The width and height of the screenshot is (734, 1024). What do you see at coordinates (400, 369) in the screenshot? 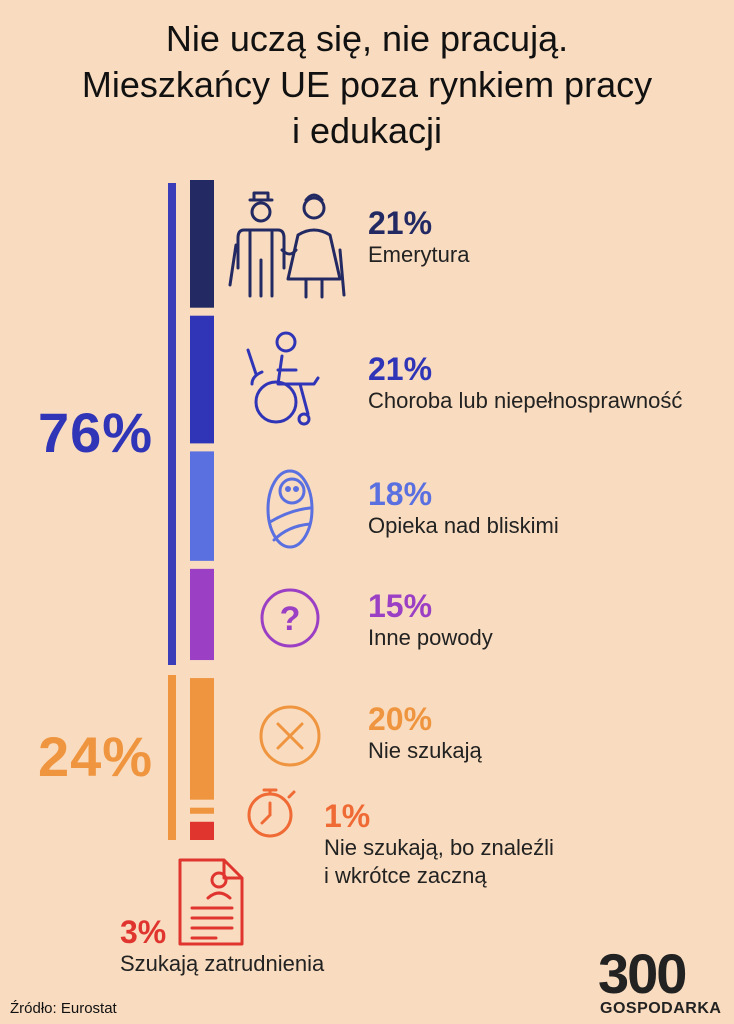
I see `pct-illness: 21%` at bounding box center [400, 369].